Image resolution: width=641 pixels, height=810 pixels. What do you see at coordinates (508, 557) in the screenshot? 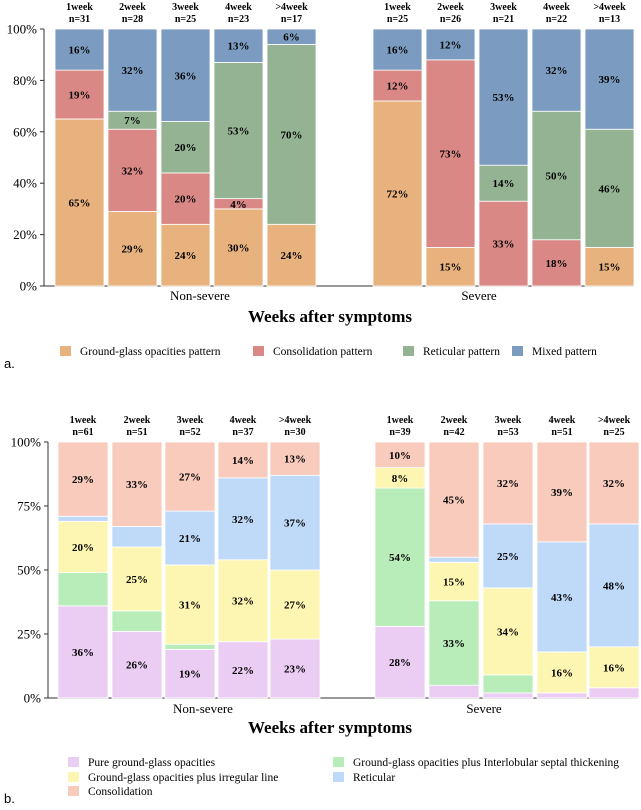
I see `data-label: 25%` at bounding box center [508, 557].